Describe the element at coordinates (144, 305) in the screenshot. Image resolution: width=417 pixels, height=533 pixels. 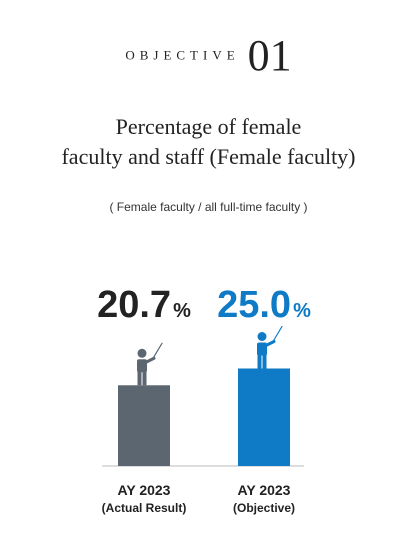
I see `data-label-1: 20.7%` at that location.